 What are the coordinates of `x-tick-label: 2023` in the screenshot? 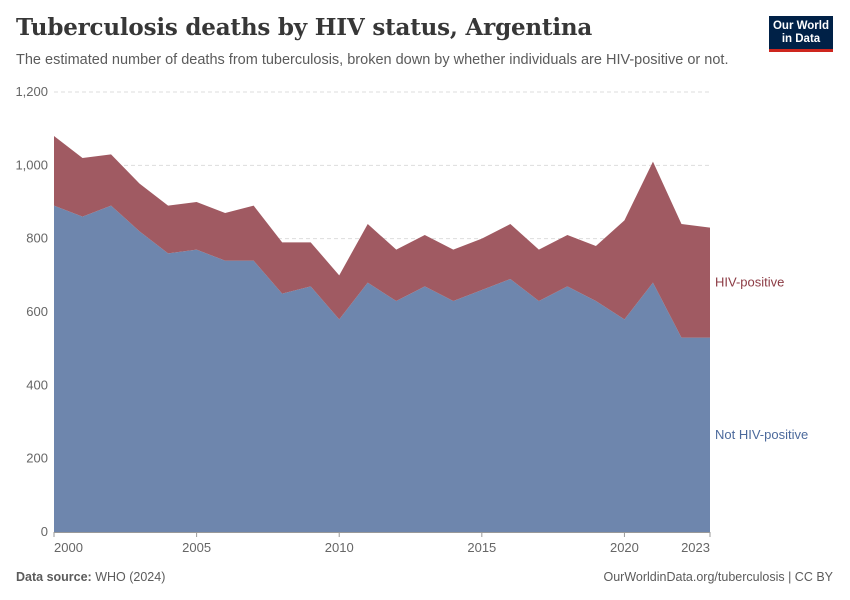 It's located at (695, 547).